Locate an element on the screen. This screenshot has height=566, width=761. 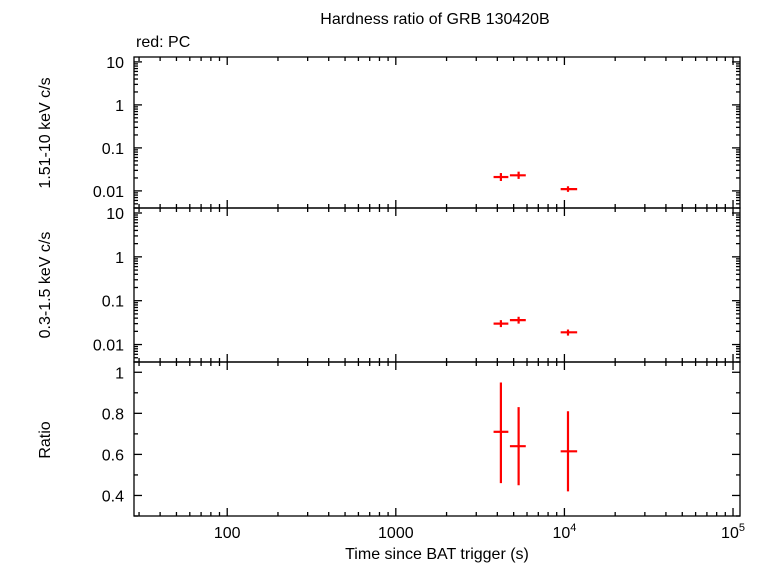
y-tick-label: 0.4 is located at coordinates (113, 496).